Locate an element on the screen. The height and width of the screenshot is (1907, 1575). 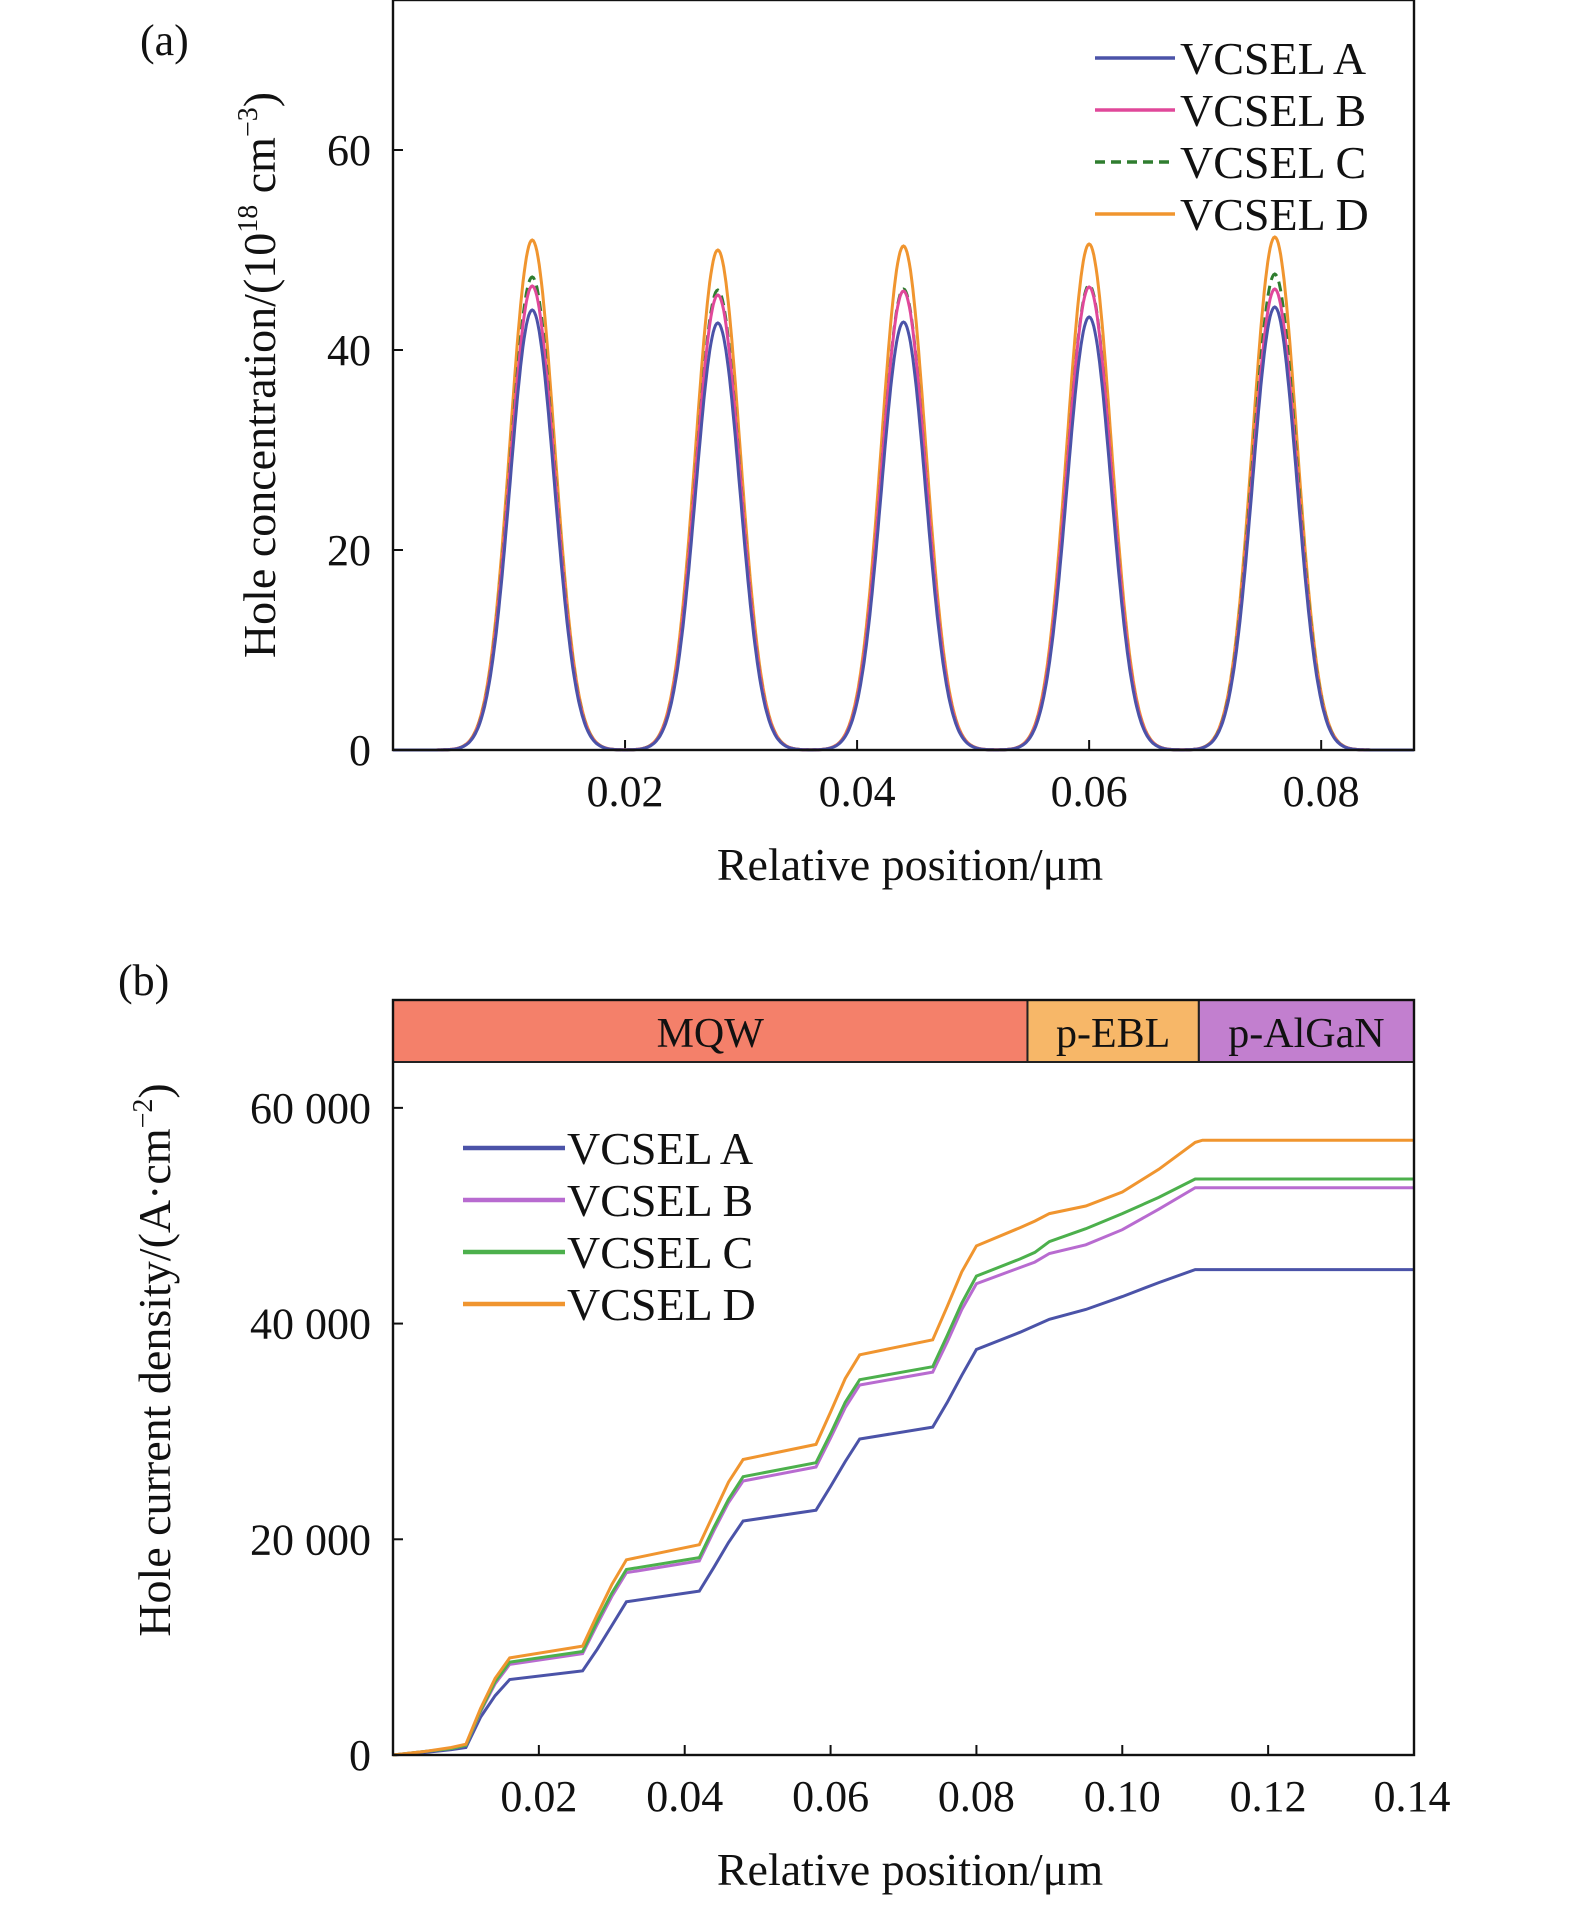
panel-a-y-tick-label: 0 is located at coordinates (360, 750).